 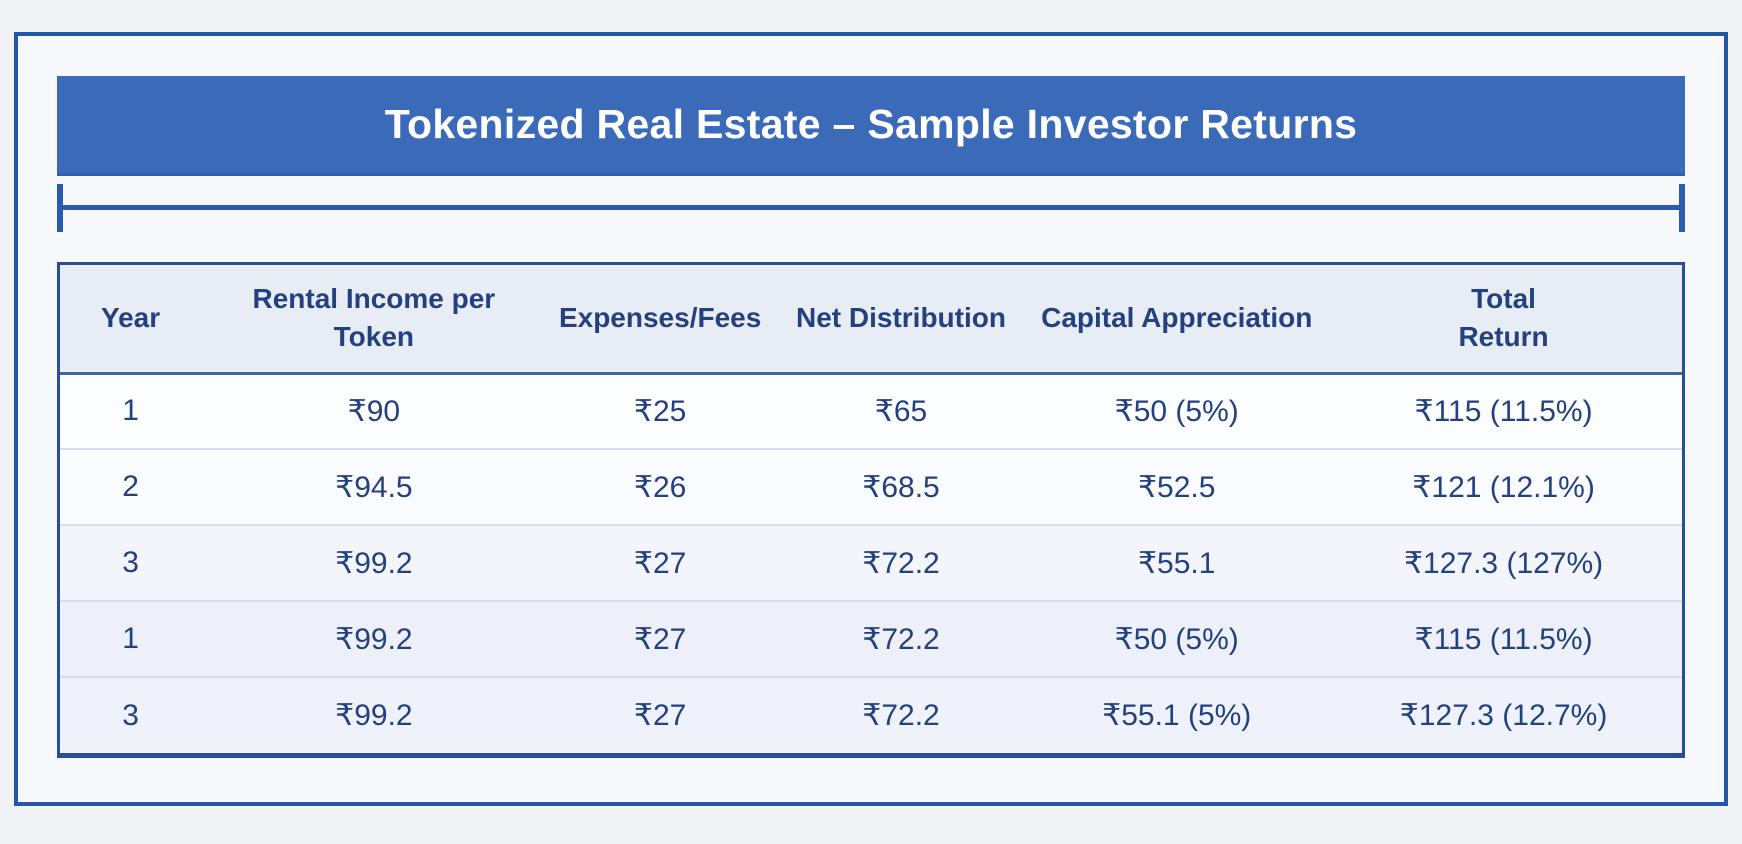 I want to click on column-header-expenses-fees: Expenses/Fees, so click(x=660, y=320).